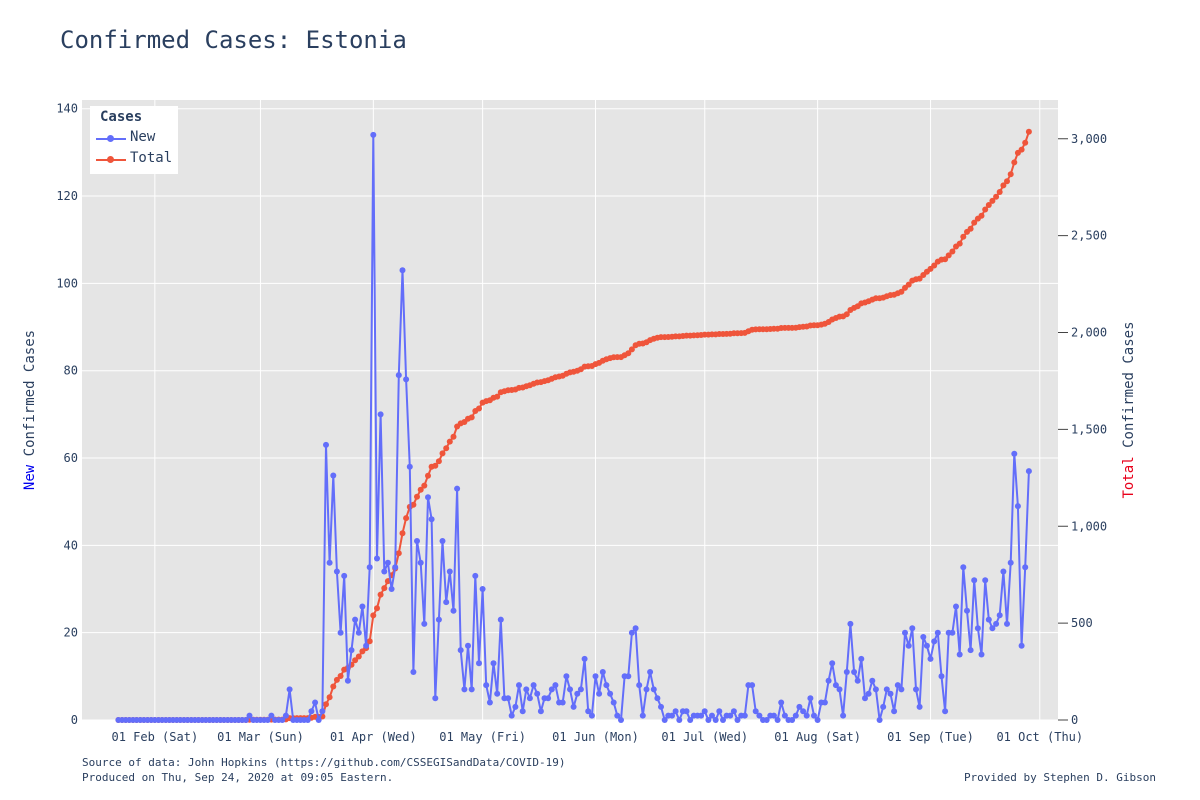  Describe the element at coordinates (143, 137) in the screenshot. I see `legend-label-new: New` at that location.